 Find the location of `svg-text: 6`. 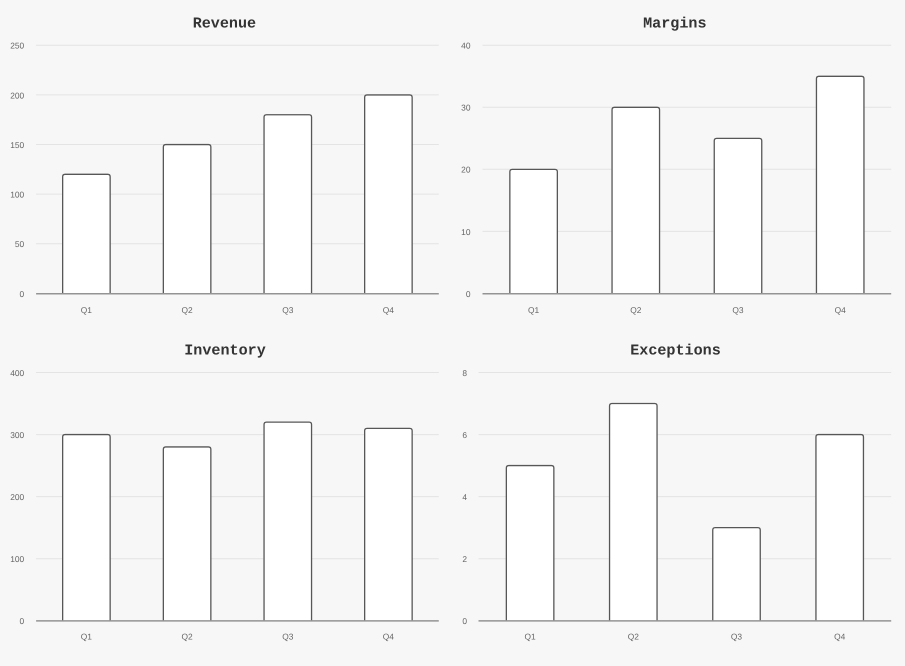

svg-text: 6 is located at coordinates (464, 435).